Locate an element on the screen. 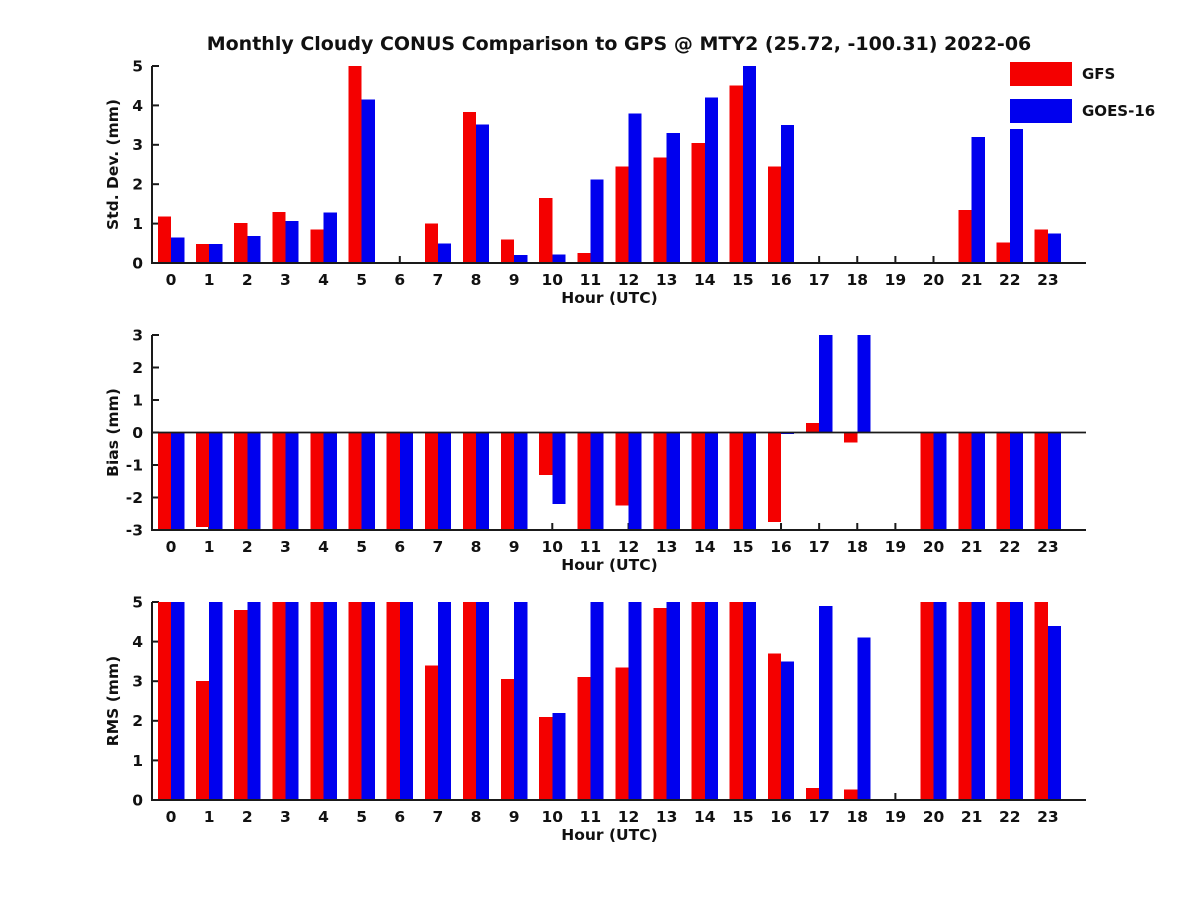  bar-goes16-h13 is located at coordinates (673, 701).